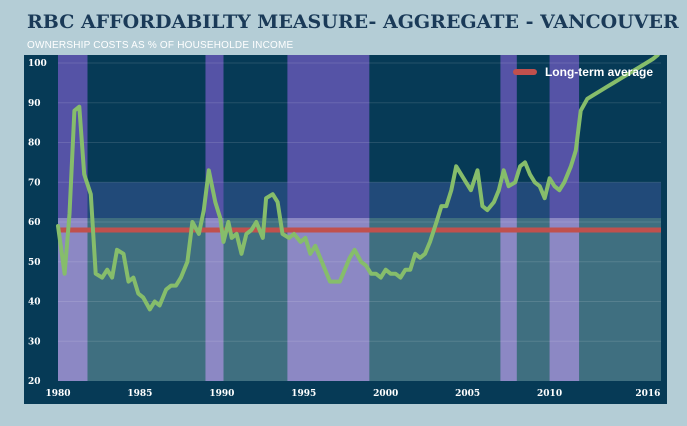  Describe the element at coordinates (37, 64) in the screenshot. I see `y-tick-label-100: 100` at that location.